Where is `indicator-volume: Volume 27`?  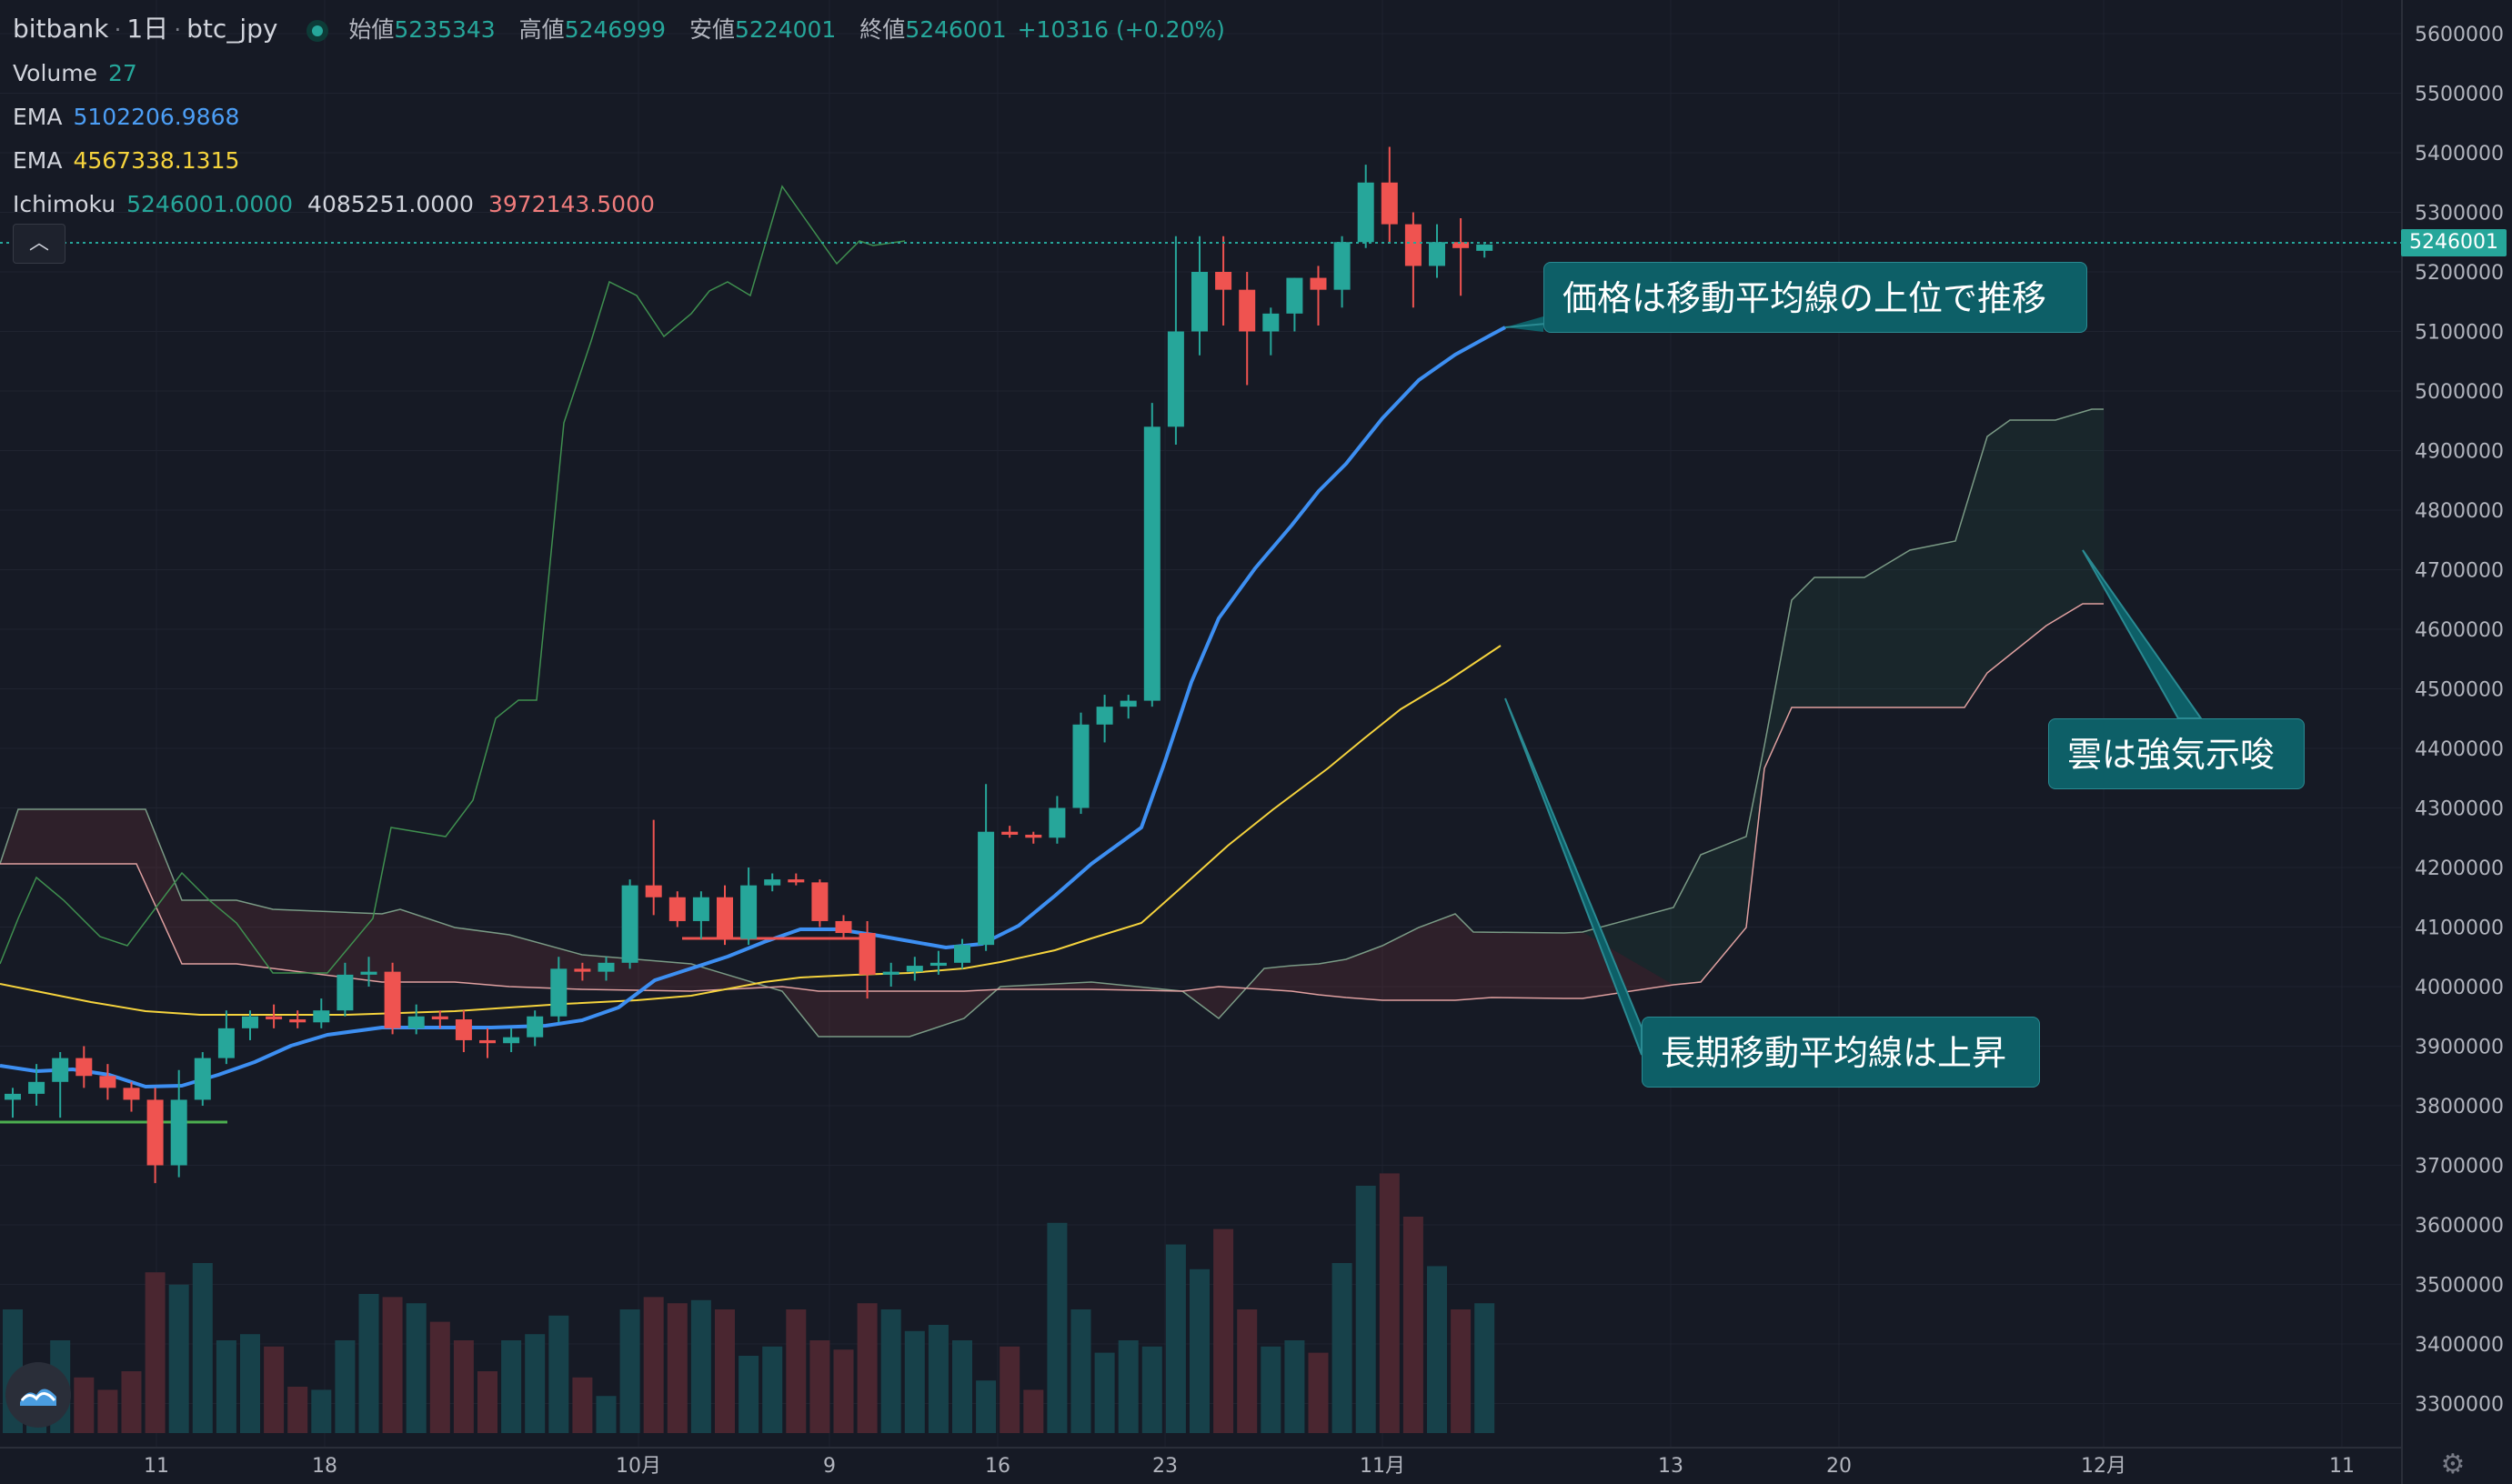 indicator-volume: Volume 27 is located at coordinates (75, 73).